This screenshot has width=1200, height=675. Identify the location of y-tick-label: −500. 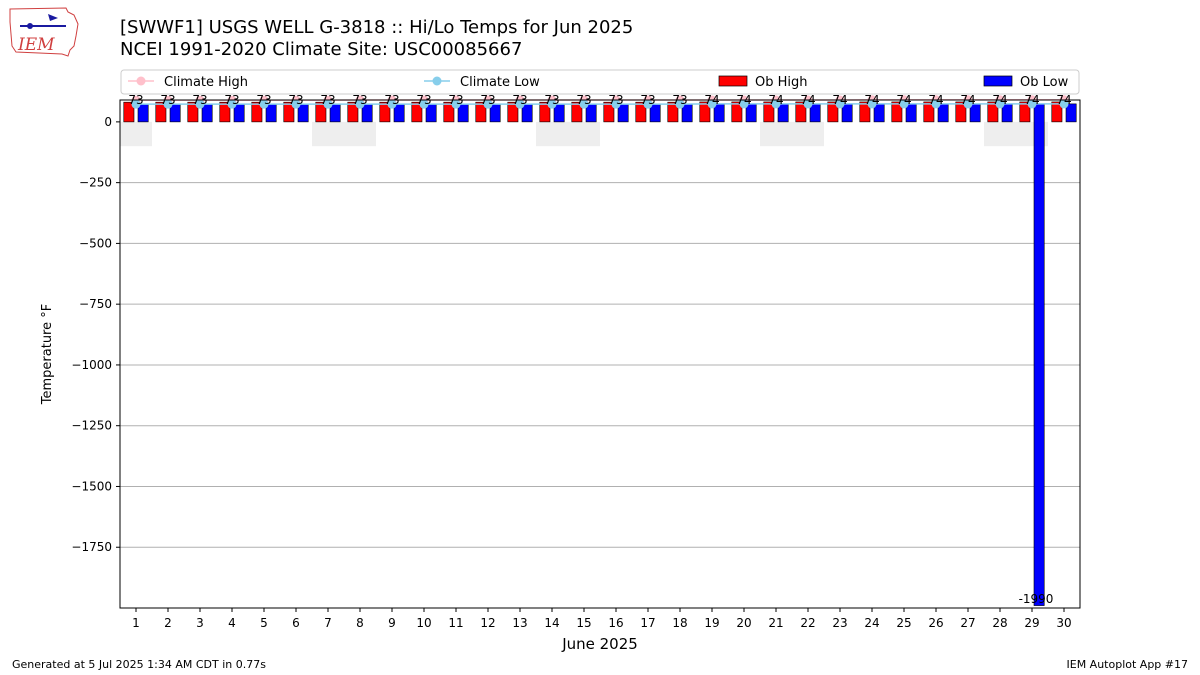
(95, 243).